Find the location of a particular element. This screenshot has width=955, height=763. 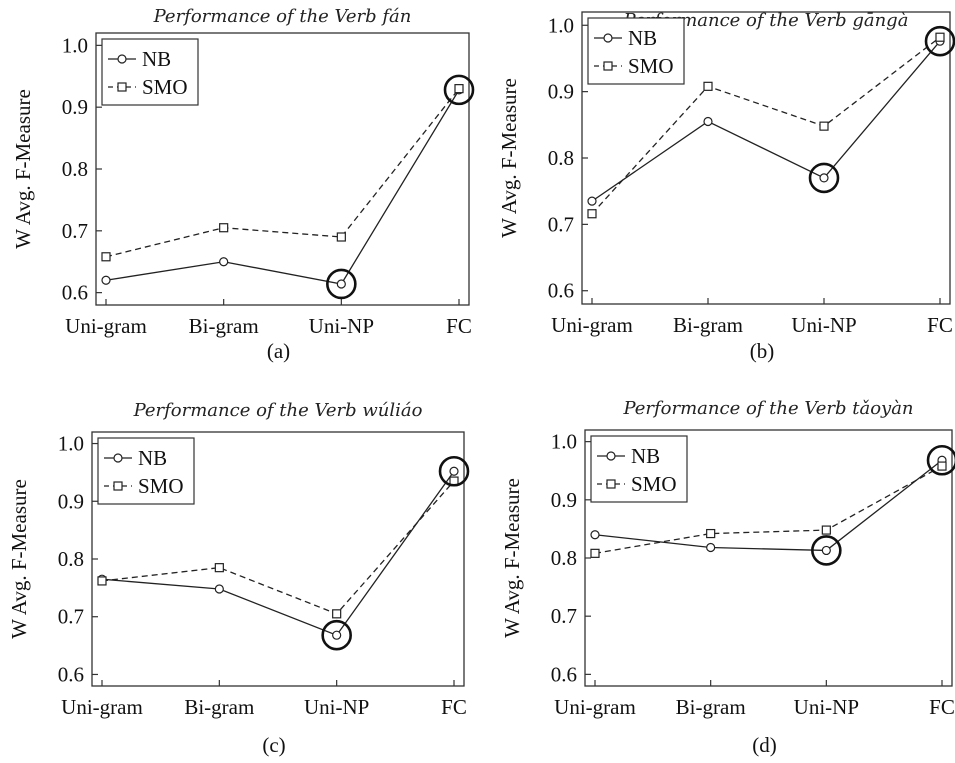

chart-title: Performance of the Verb tǎoyàn is located at coordinates (767, 408).